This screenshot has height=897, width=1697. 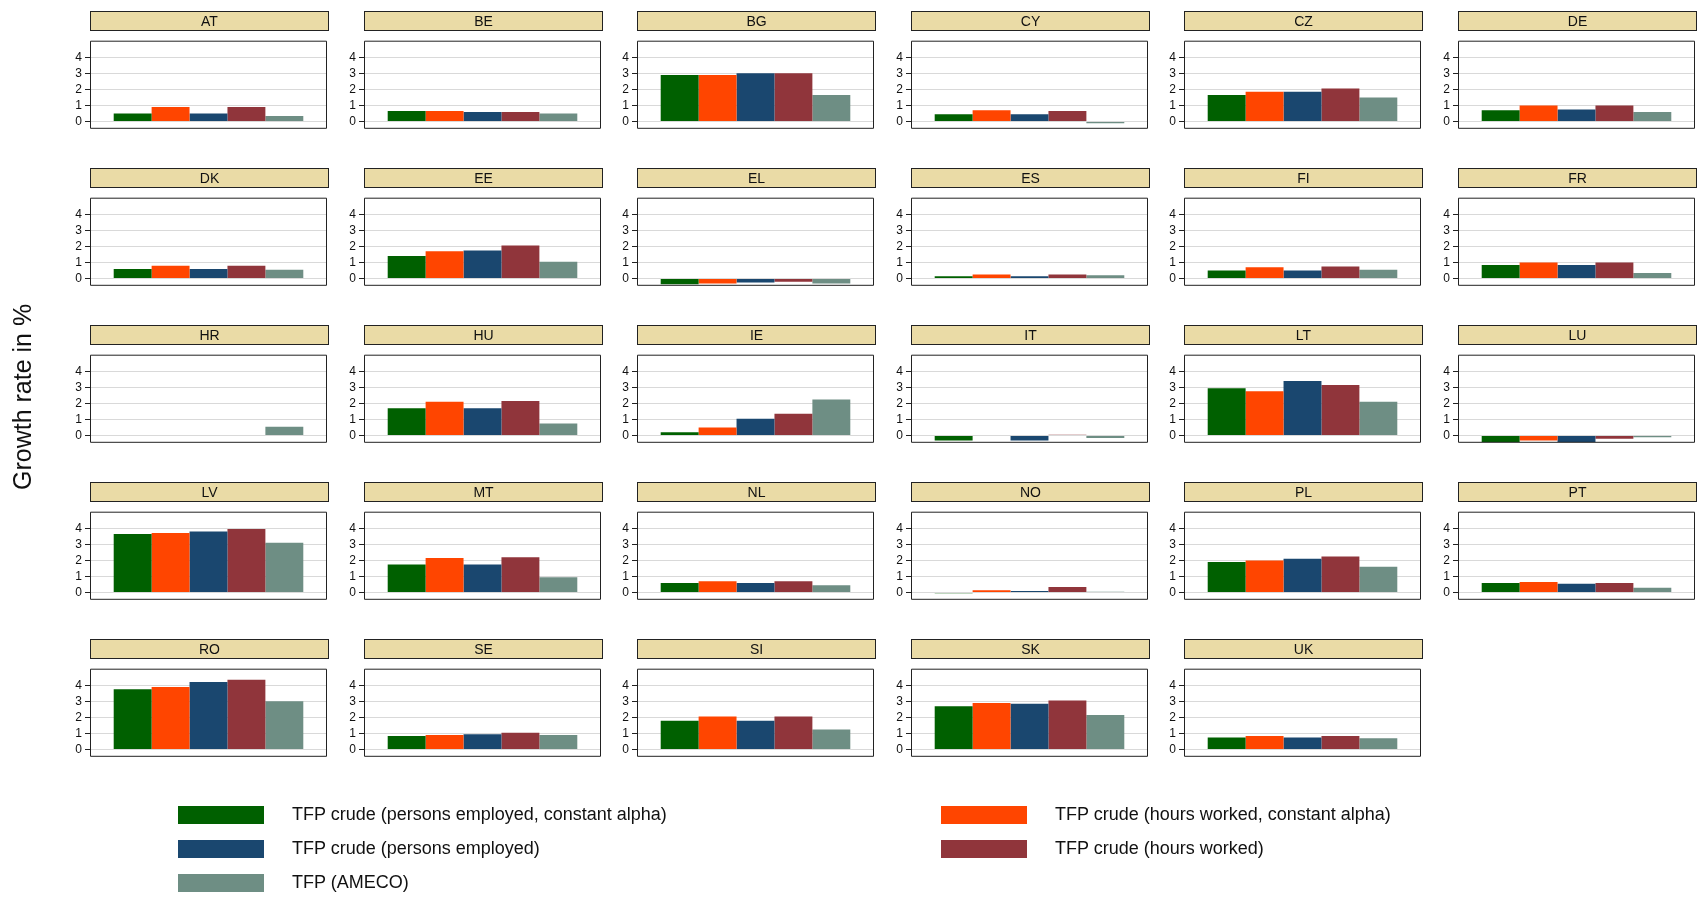 I want to click on legend-label: TFP crude (persons employed), so click(x=416, y=848).